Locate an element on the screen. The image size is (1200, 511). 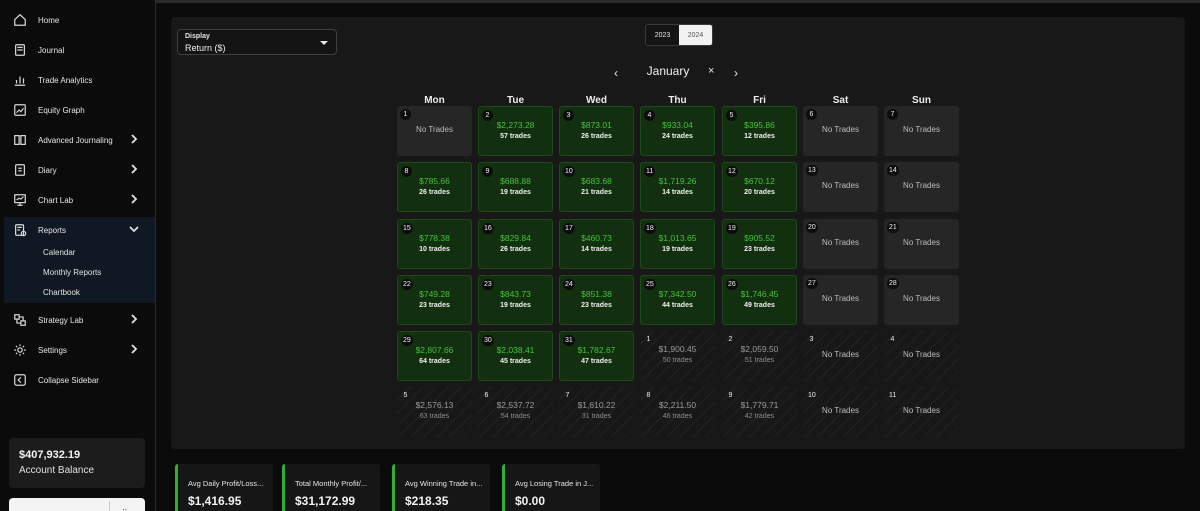
day-trade-count: 57 trades is located at coordinates (515, 136).